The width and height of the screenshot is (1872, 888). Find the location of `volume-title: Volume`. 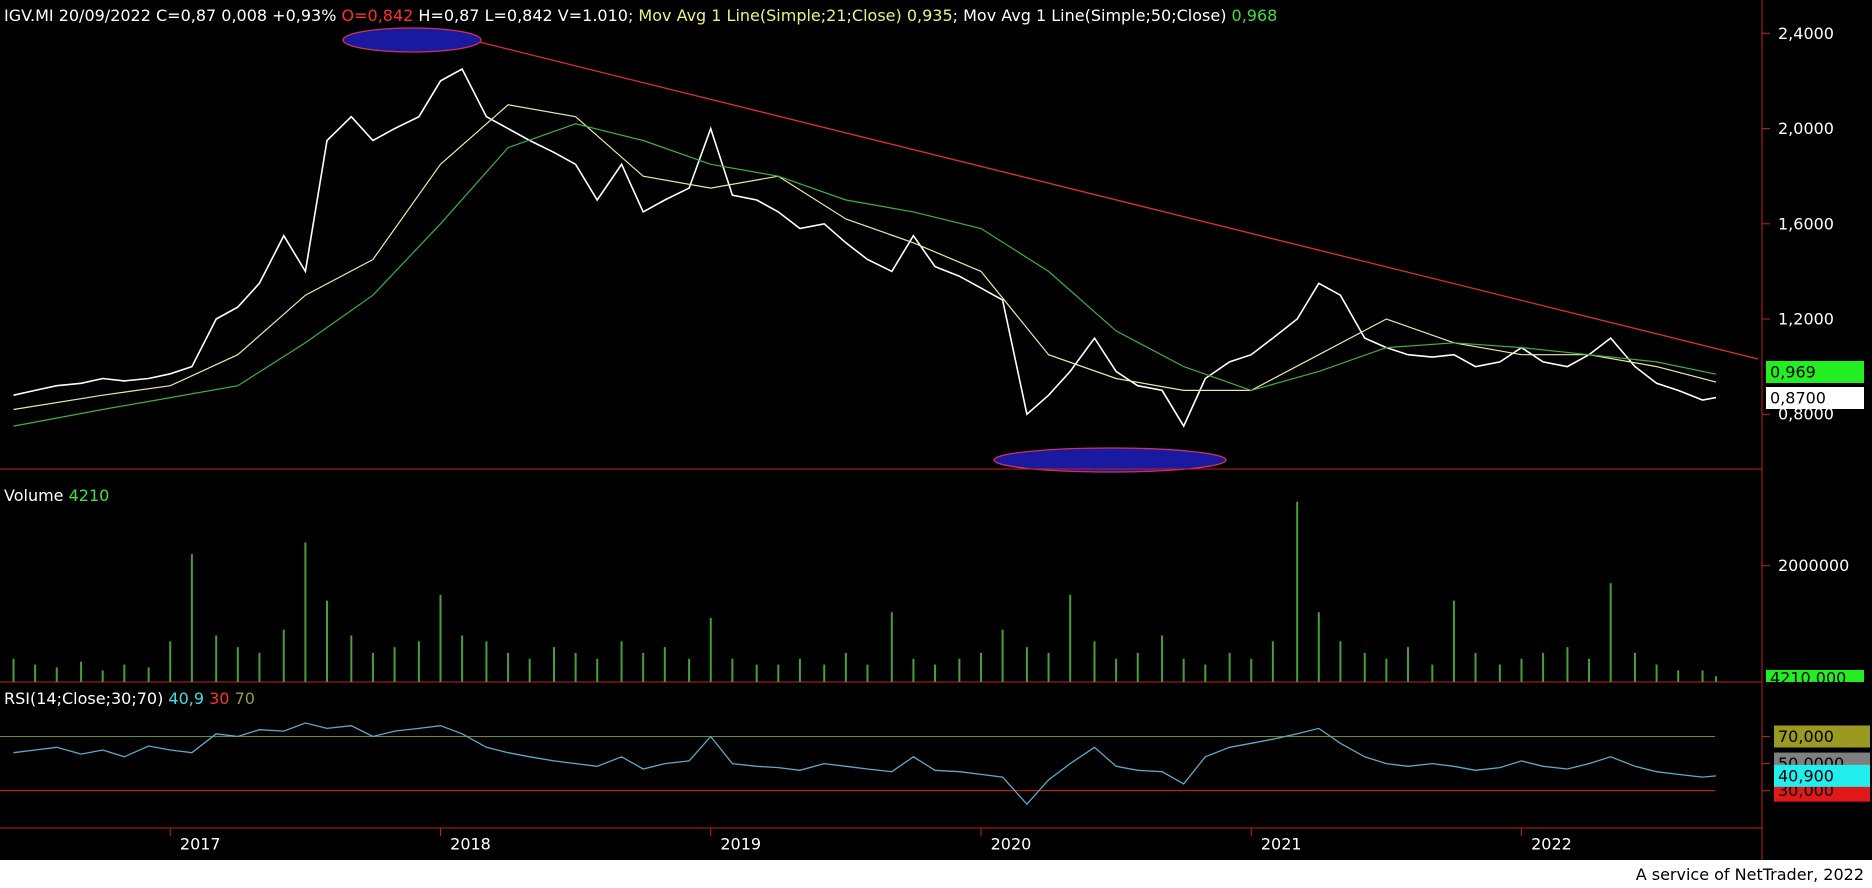

volume-title: Volume is located at coordinates (34, 495).